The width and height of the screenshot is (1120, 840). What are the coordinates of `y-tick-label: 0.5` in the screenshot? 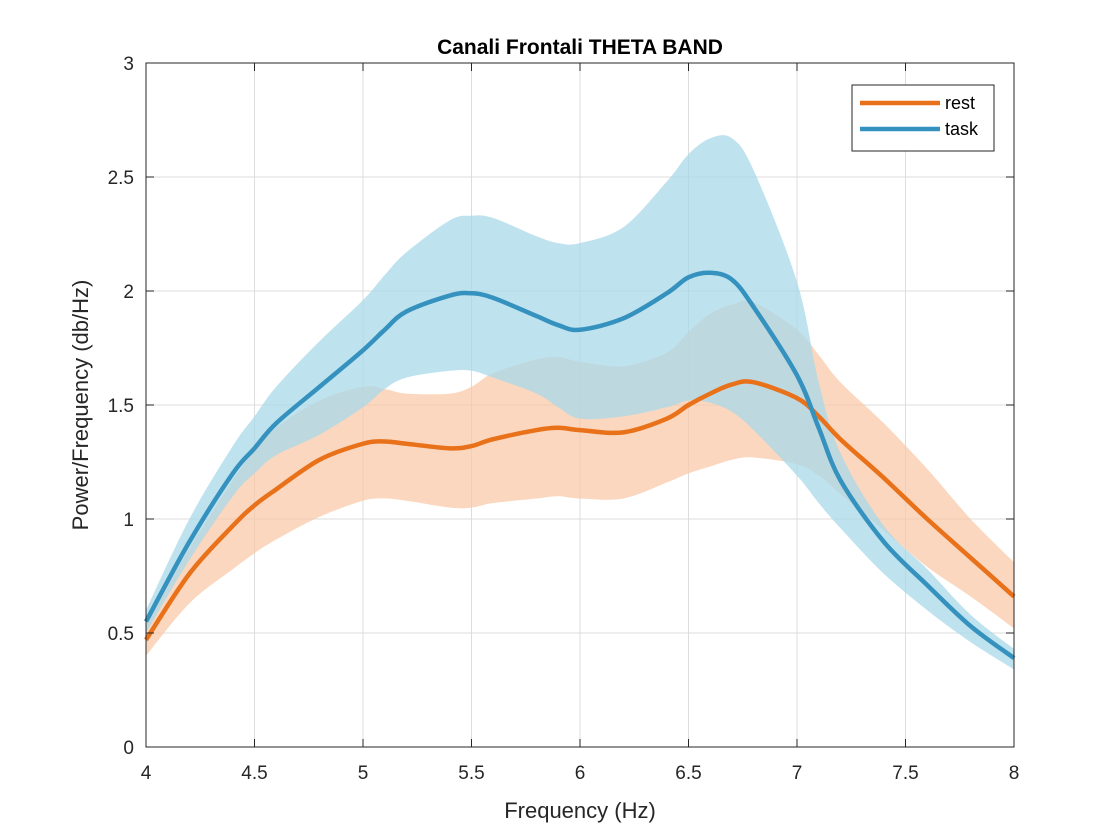 It's located at (121, 634).